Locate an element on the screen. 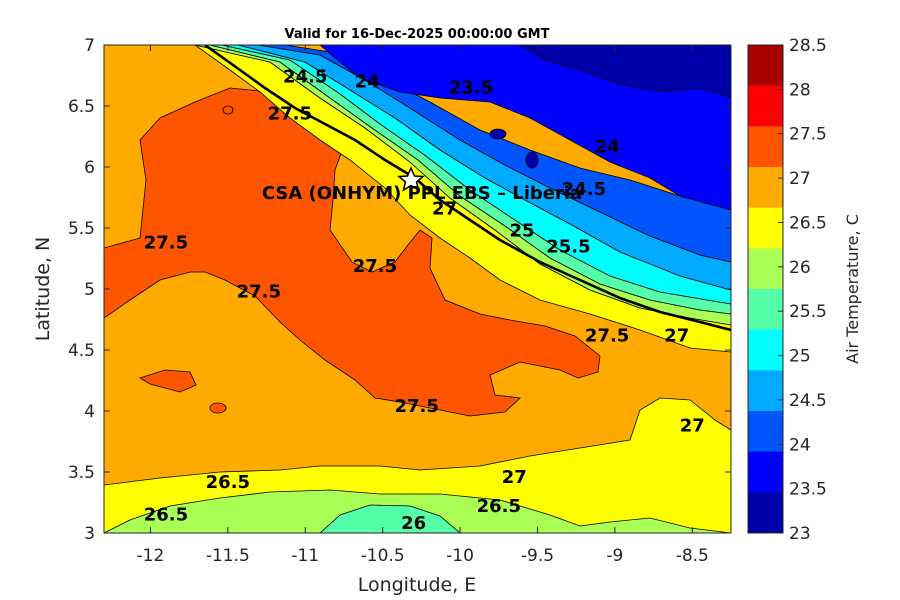 This screenshot has width=900, height=600. colorbar-tick-label: 26.5 is located at coordinates (808, 223).